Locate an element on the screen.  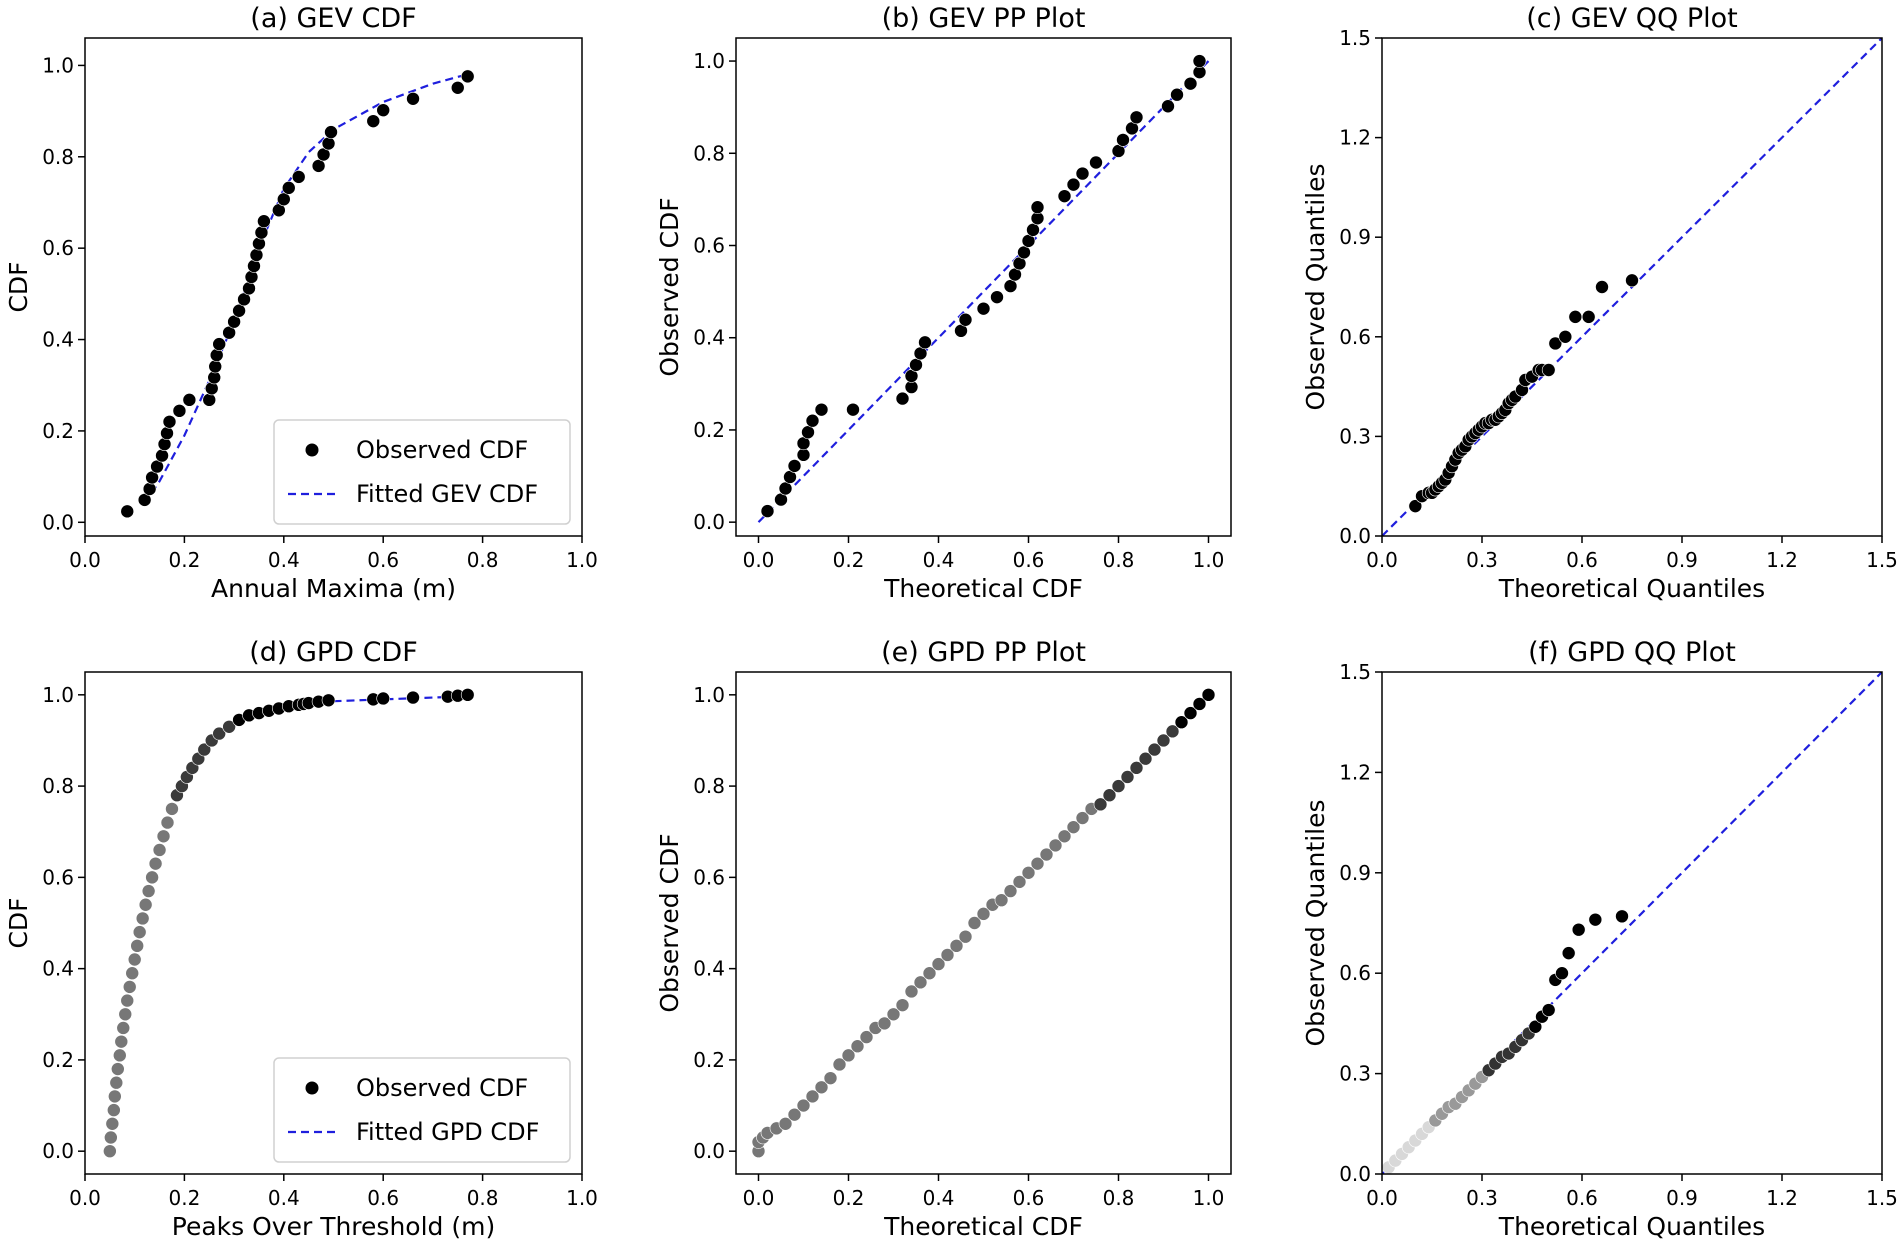
x-axis-label: Annual Maxima (m) is located at coordinates (333, 588).